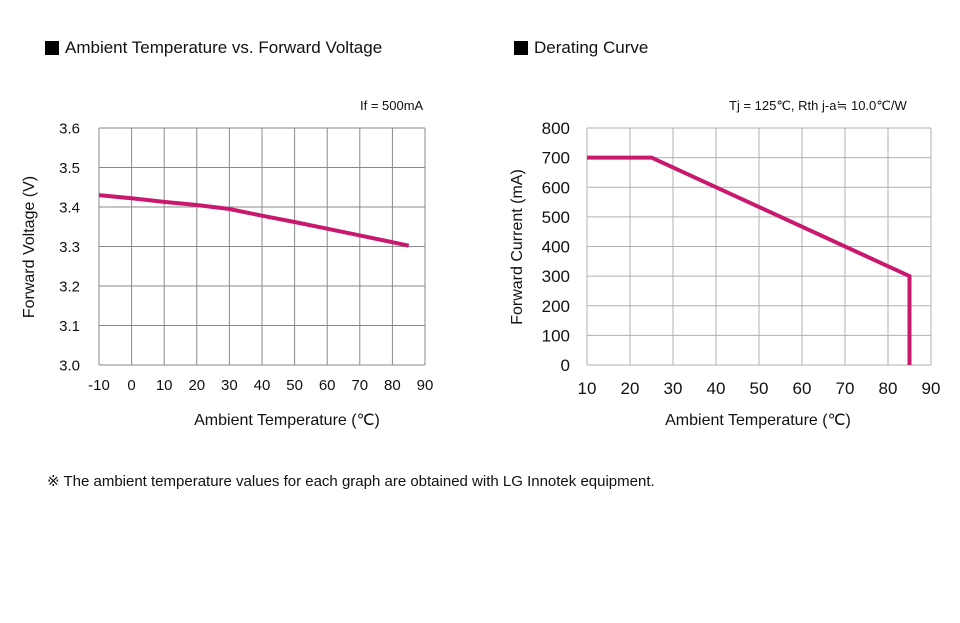 This screenshot has height=623, width=960. I want to click on chart1-title-text: Ambient Temperature vs. Forward Voltage, so click(224, 47).